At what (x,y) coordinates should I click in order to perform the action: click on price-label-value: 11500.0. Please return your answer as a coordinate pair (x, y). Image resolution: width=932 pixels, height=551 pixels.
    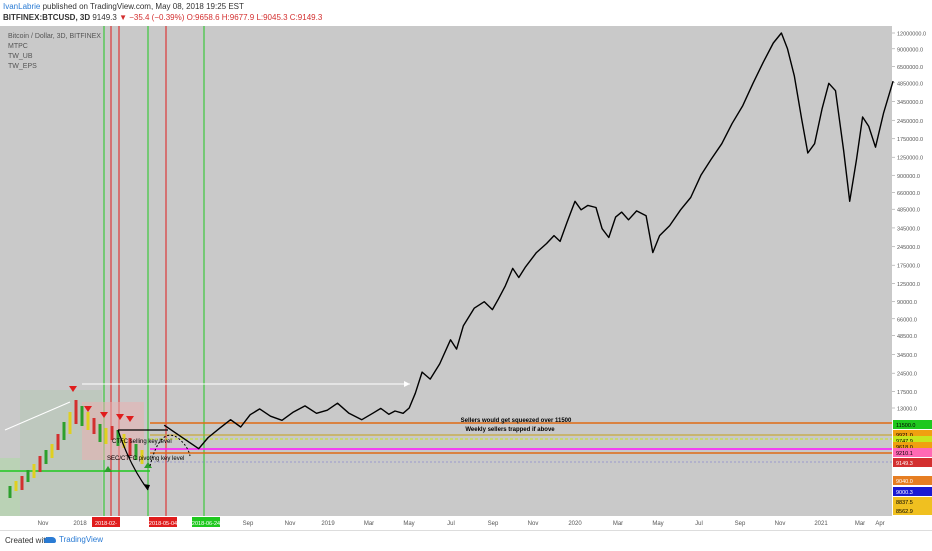
    Looking at the image, I should click on (905, 426).